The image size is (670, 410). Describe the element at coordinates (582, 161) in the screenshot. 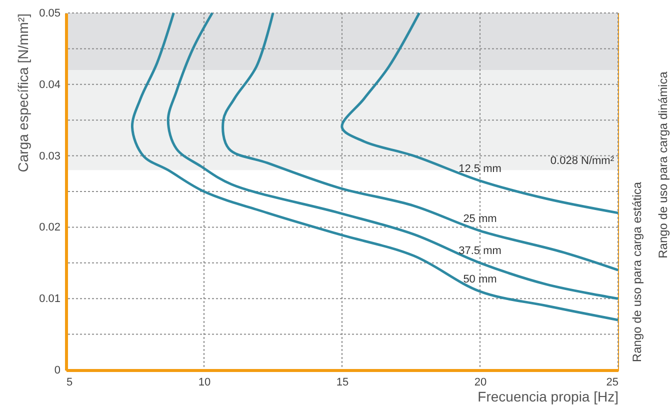

I see `band-label: 0.028 N/mm²` at that location.